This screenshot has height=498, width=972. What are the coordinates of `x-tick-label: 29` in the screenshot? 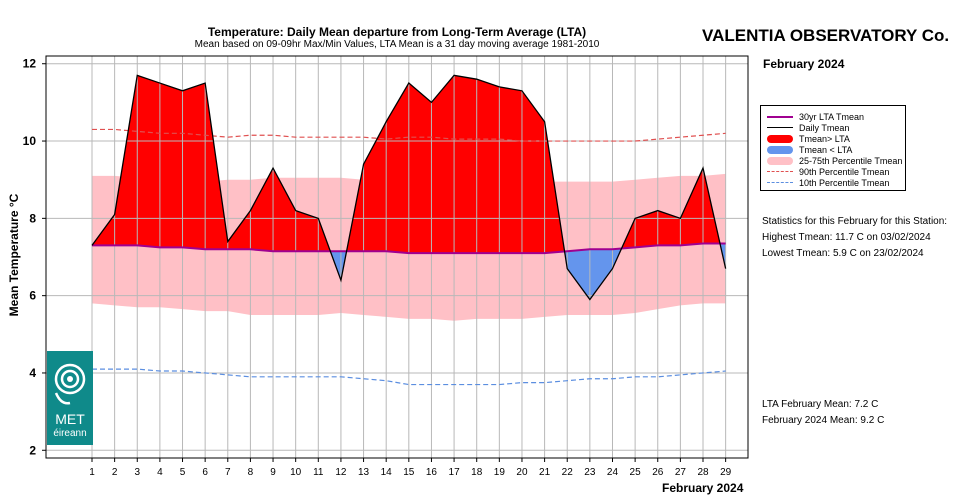 It's located at (726, 472).